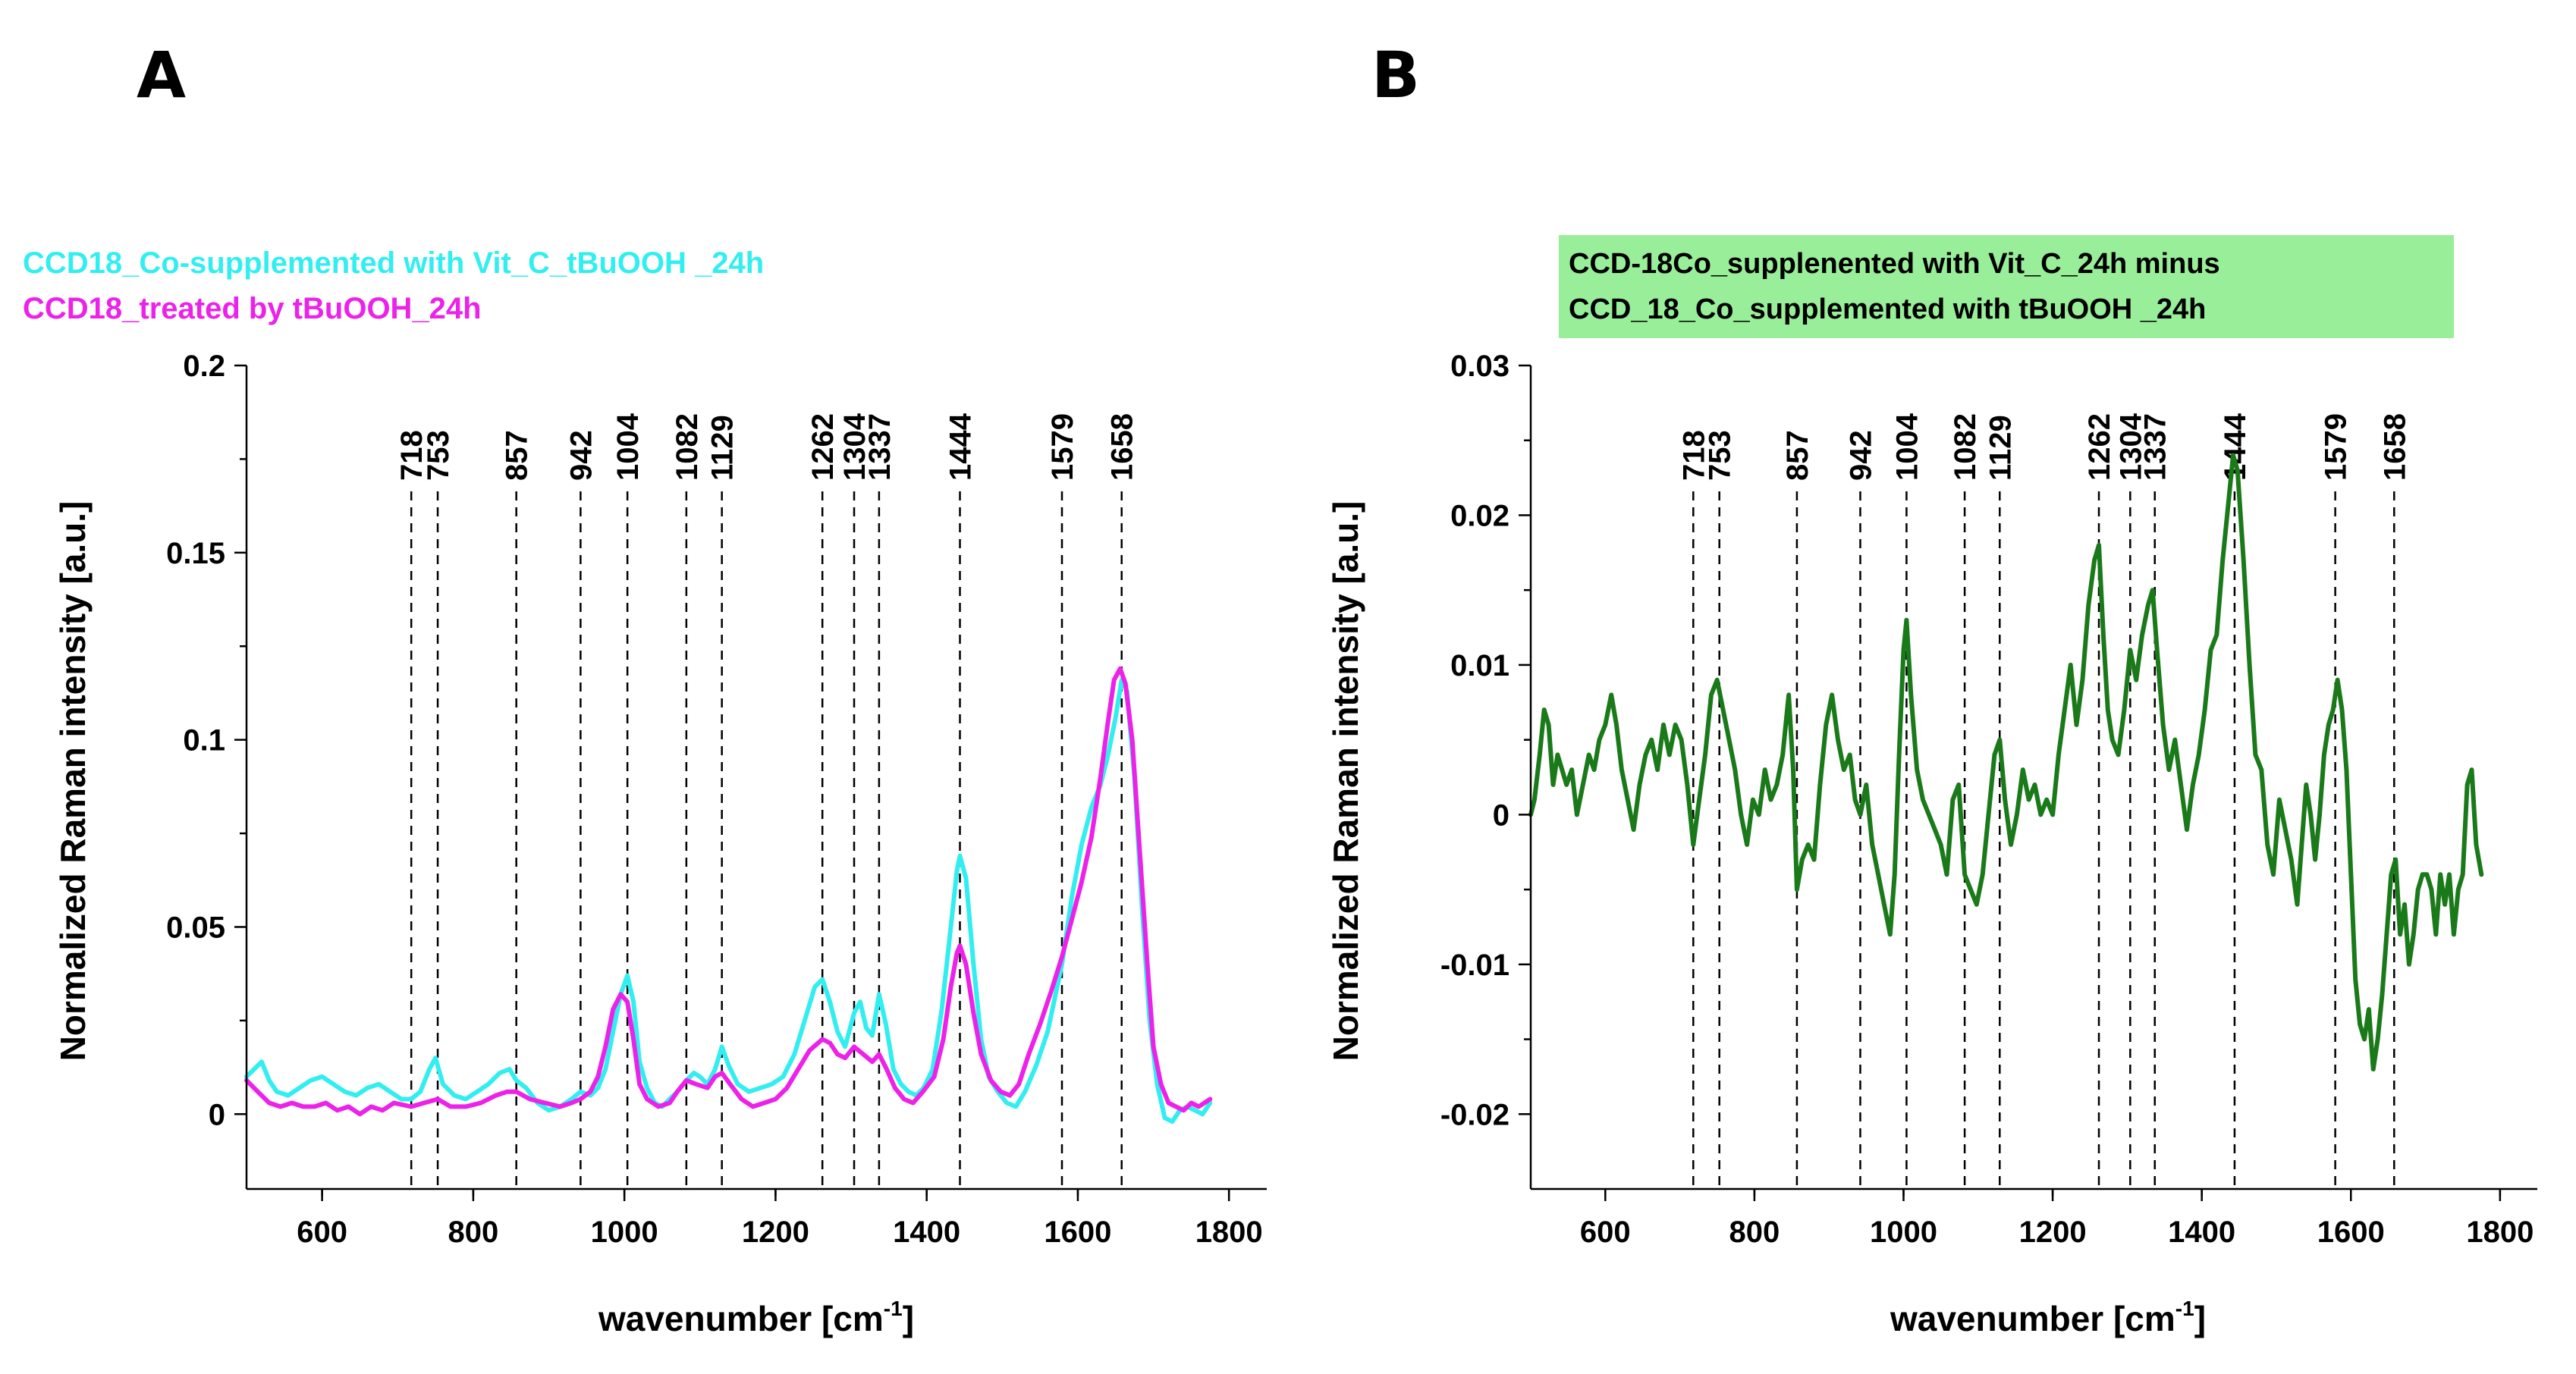  Describe the element at coordinates (1474, 965) in the screenshot. I see `b-y-tick-label: -0.01` at that location.